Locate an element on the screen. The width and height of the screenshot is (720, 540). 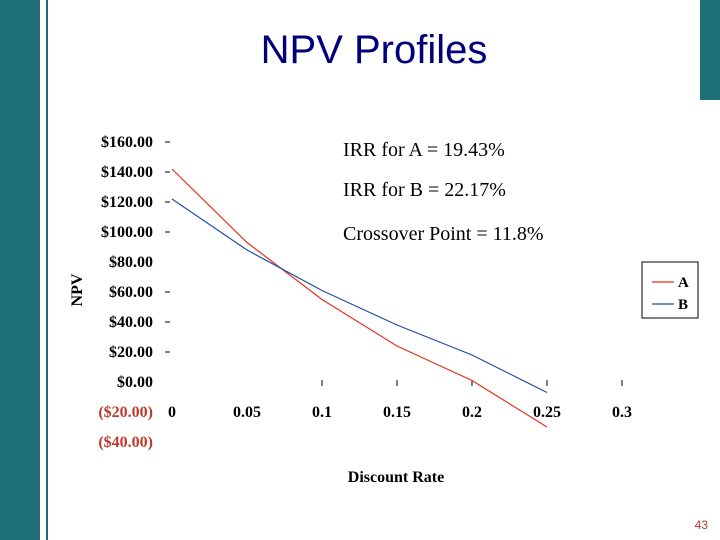
y-tick-label: $60.00 is located at coordinates (131, 292).